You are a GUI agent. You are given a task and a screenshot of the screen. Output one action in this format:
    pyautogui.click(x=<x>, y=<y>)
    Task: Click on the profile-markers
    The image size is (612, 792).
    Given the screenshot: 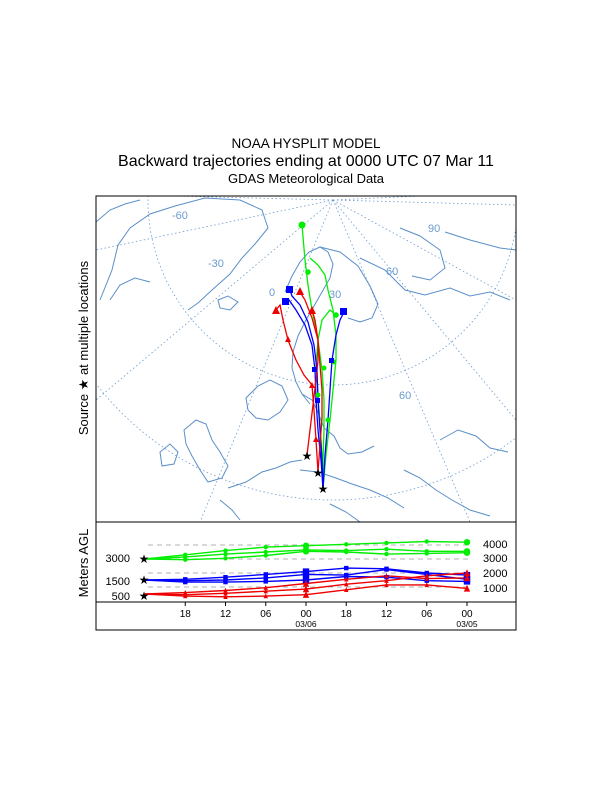 What is the action you would take?
    pyautogui.click(x=327, y=569)
    